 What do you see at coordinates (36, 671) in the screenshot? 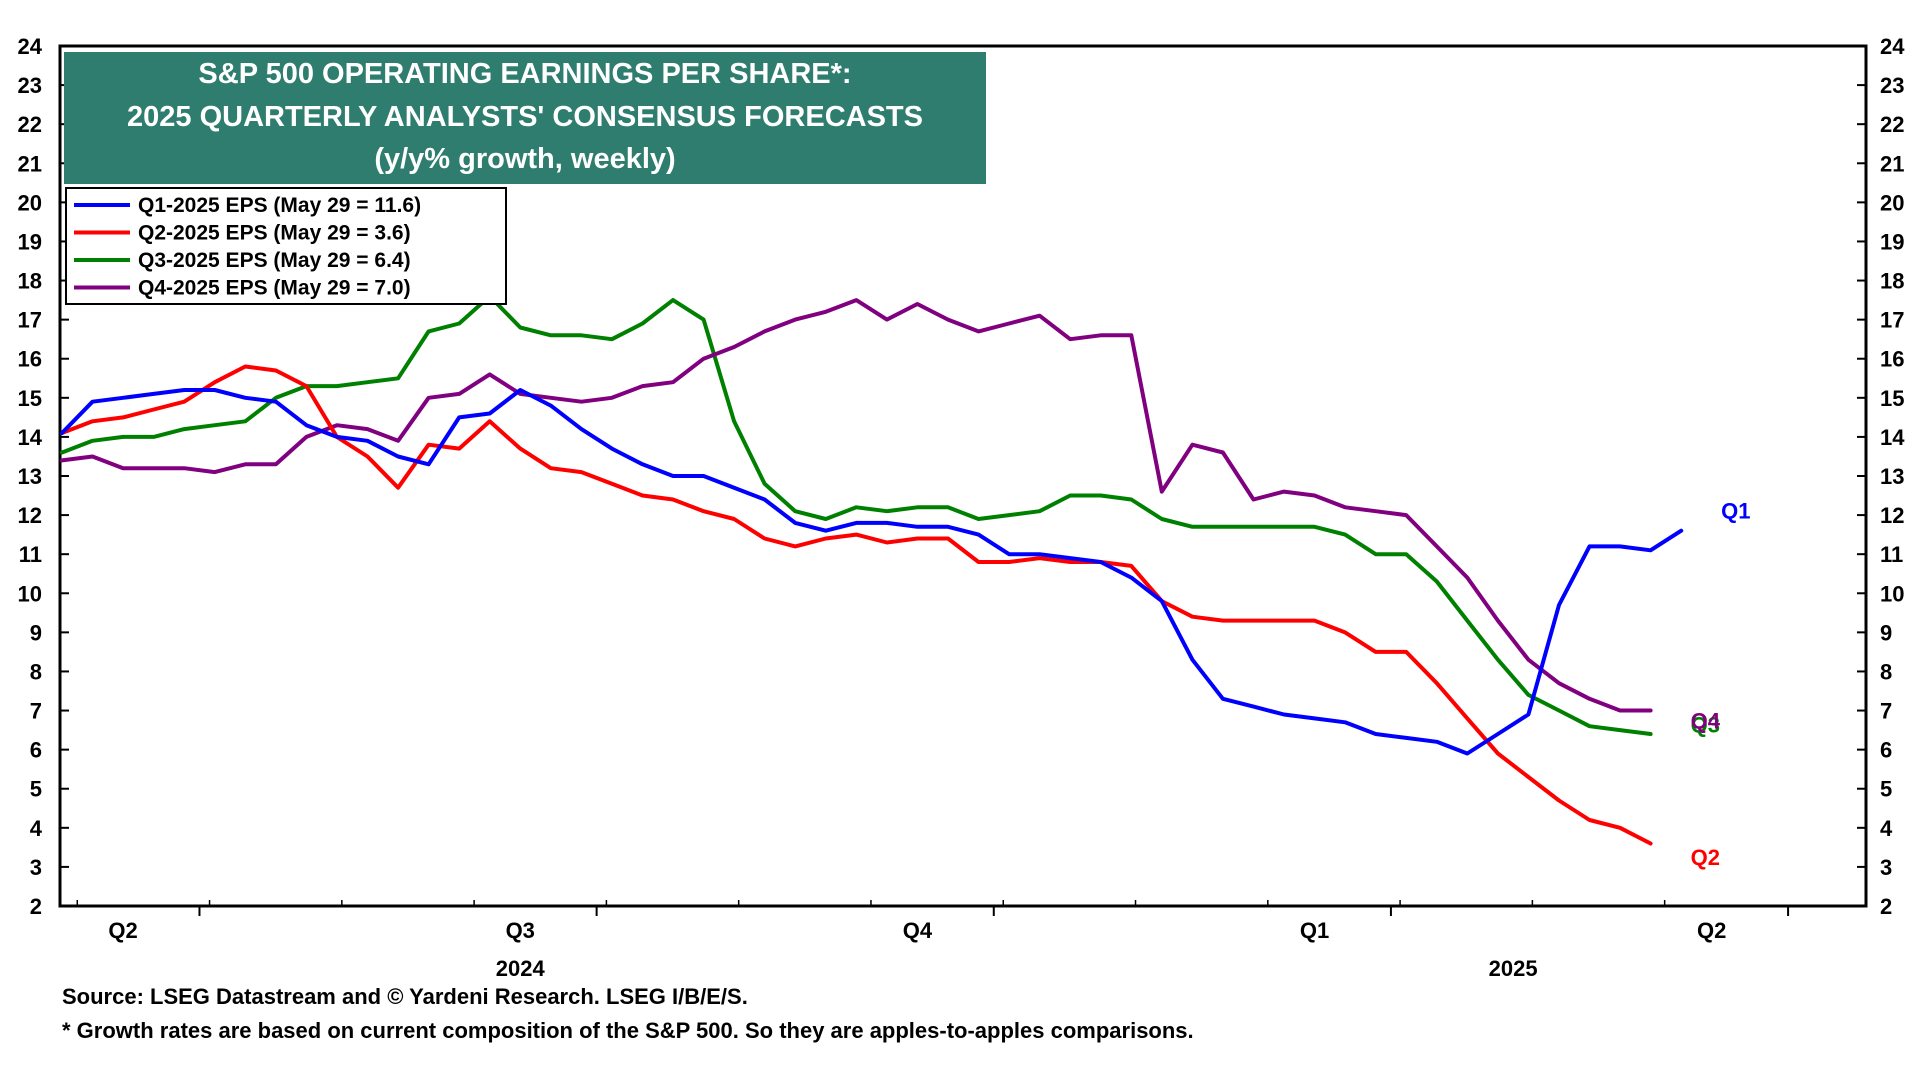
I see `y-tick-label-left: 8` at bounding box center [36, 671].